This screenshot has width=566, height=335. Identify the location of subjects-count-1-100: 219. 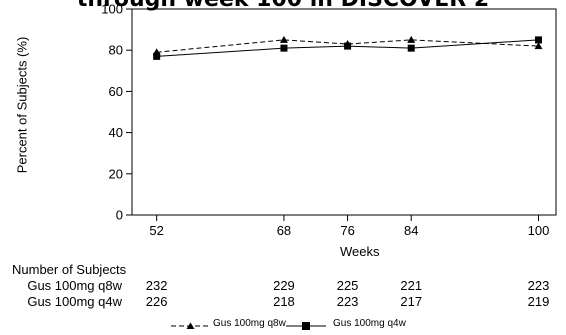
(538, 301).